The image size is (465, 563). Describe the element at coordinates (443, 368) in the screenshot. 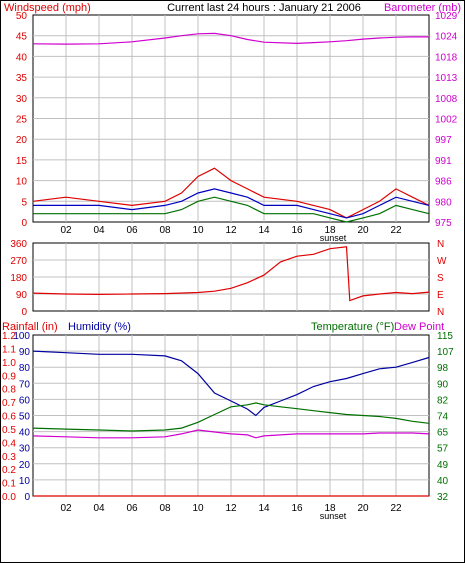

I see `p3-ytick-temperature: 98` at that location.